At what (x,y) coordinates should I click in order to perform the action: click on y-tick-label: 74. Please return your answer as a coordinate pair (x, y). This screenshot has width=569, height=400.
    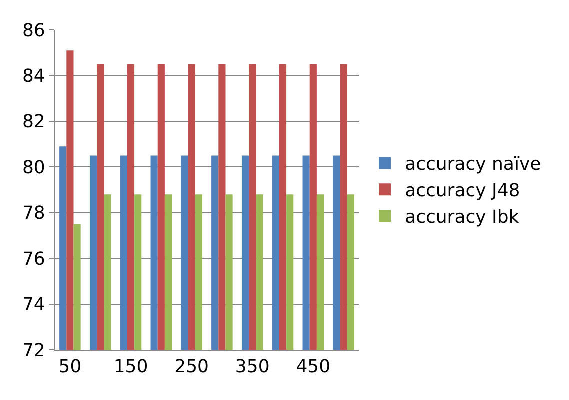
    Looking at the image, I should click on (34, 305).